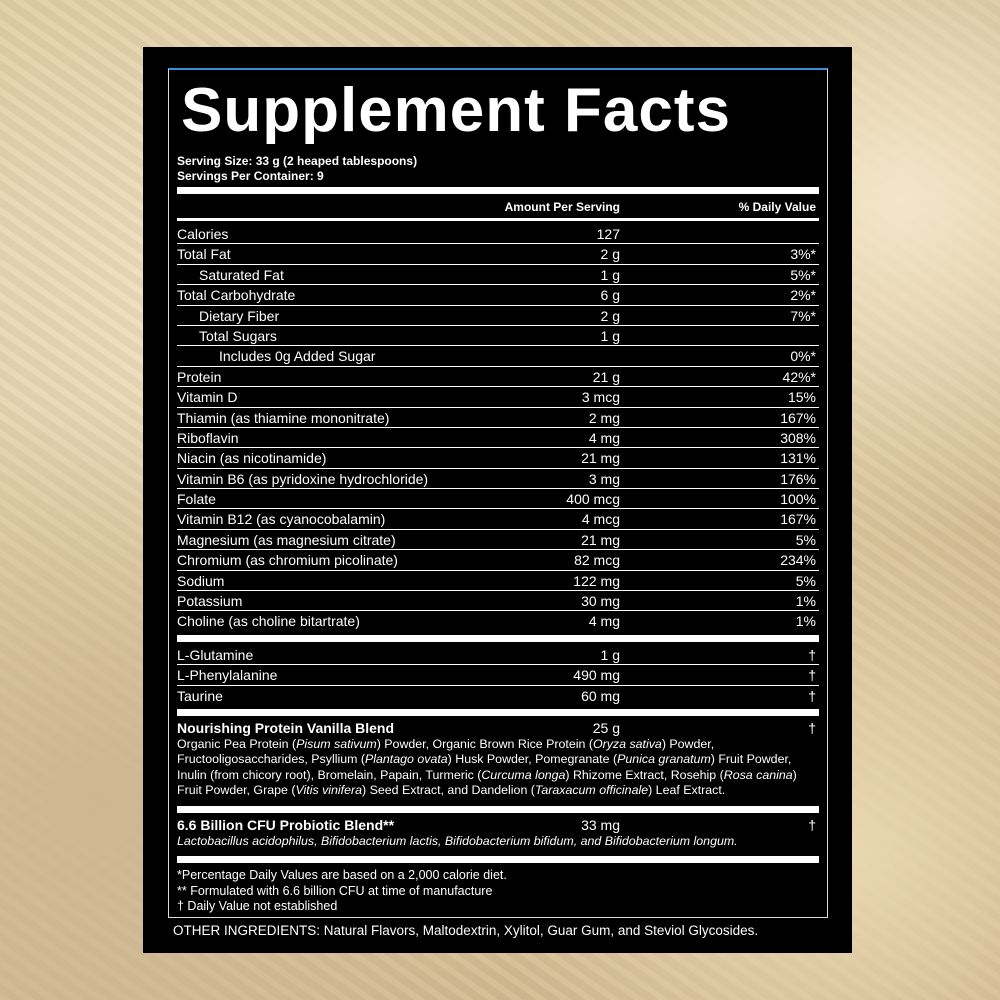  What do you see at coordinates (287, 560) in the screenshot?
I see `nutrient-name: Chromium (as chromium picolinate)` at bounding box center [287, 560].